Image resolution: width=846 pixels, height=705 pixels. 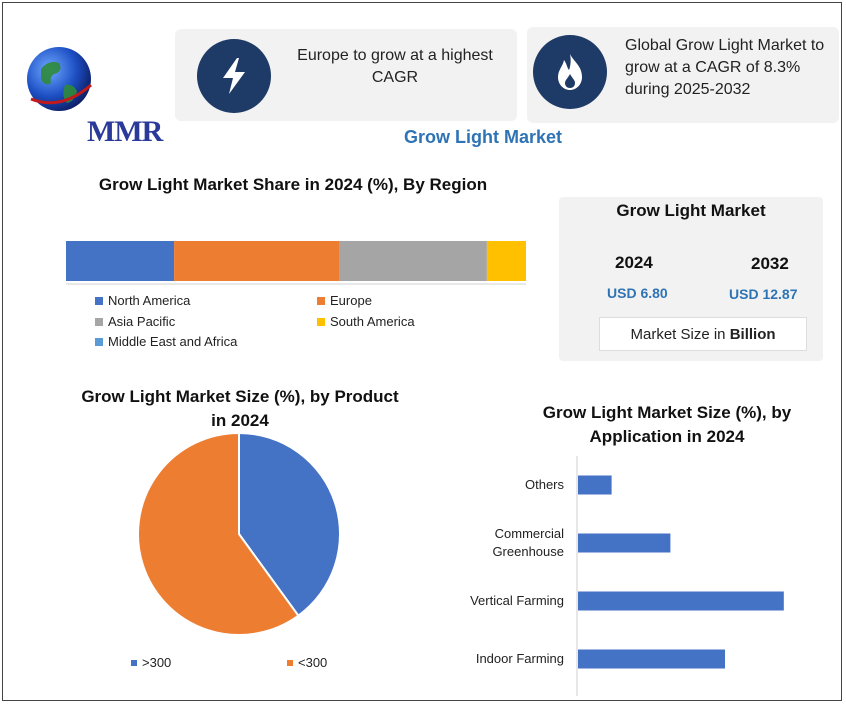 What do you see at coordinates (240, 396) in the screenshot?
I see `product-title-line1: Grow Light Market Size (%), by Product` at bounding box center [240, 396].